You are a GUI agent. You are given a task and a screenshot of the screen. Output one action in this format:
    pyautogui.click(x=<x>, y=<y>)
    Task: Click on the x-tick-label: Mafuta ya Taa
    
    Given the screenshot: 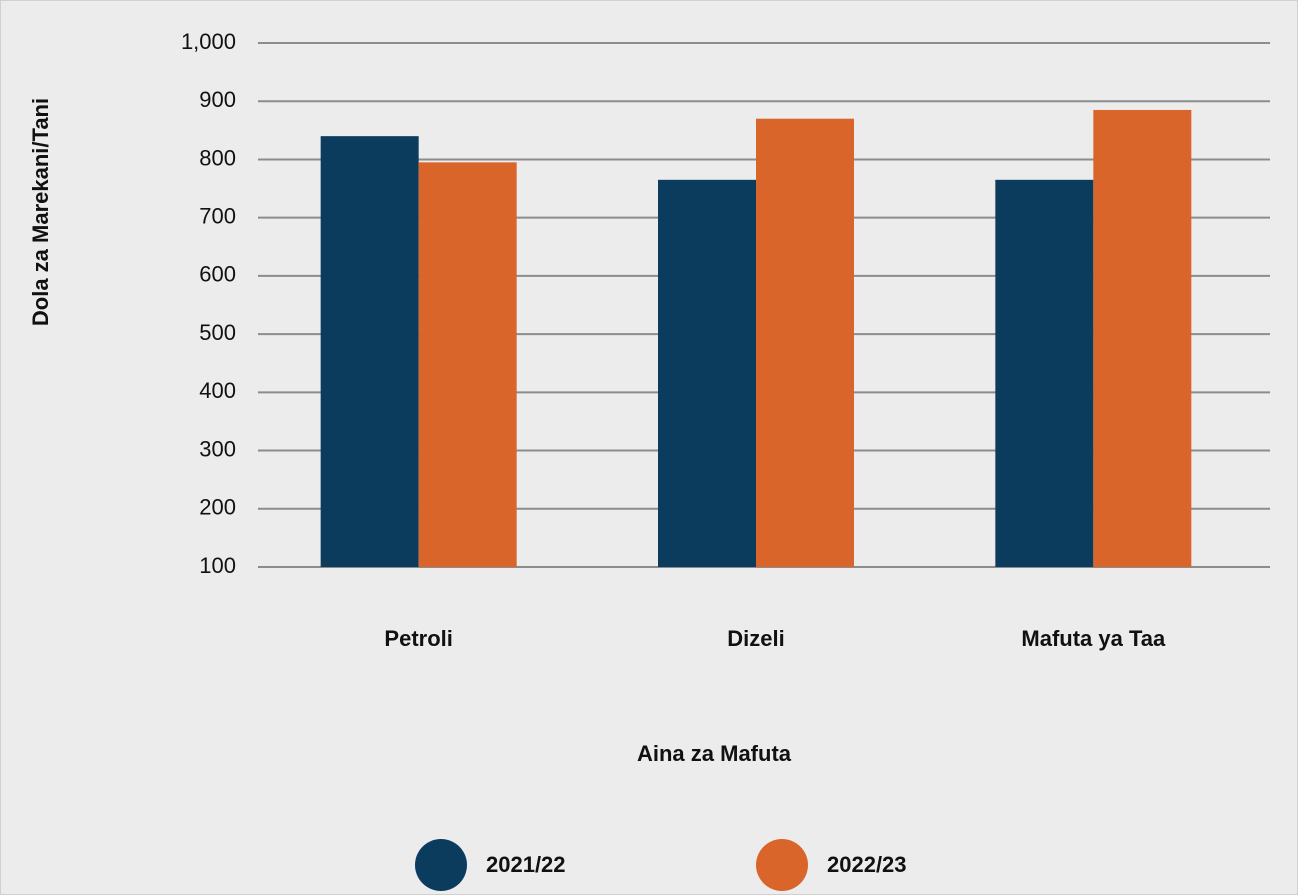 What is the action you would take?
    pyautogui.click(x=1093, y=638)
    